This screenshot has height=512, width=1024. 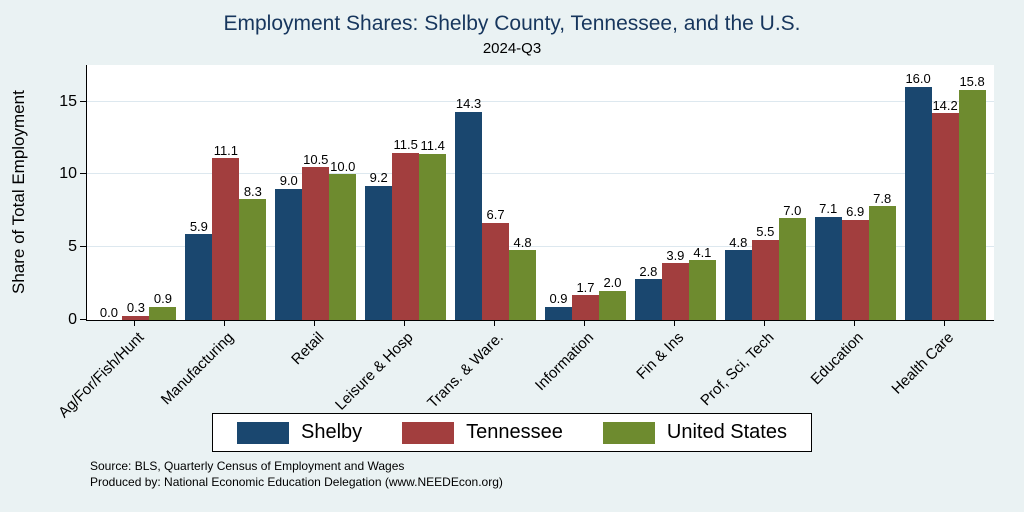 I want to click on bar-column: 11.1, so click(x=226, y=193).